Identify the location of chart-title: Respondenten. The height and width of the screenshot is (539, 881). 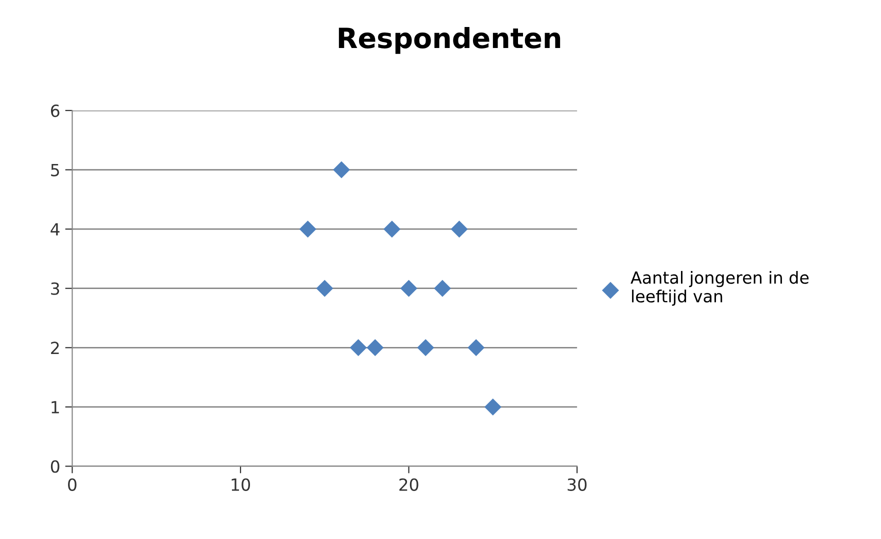
(449, 40).